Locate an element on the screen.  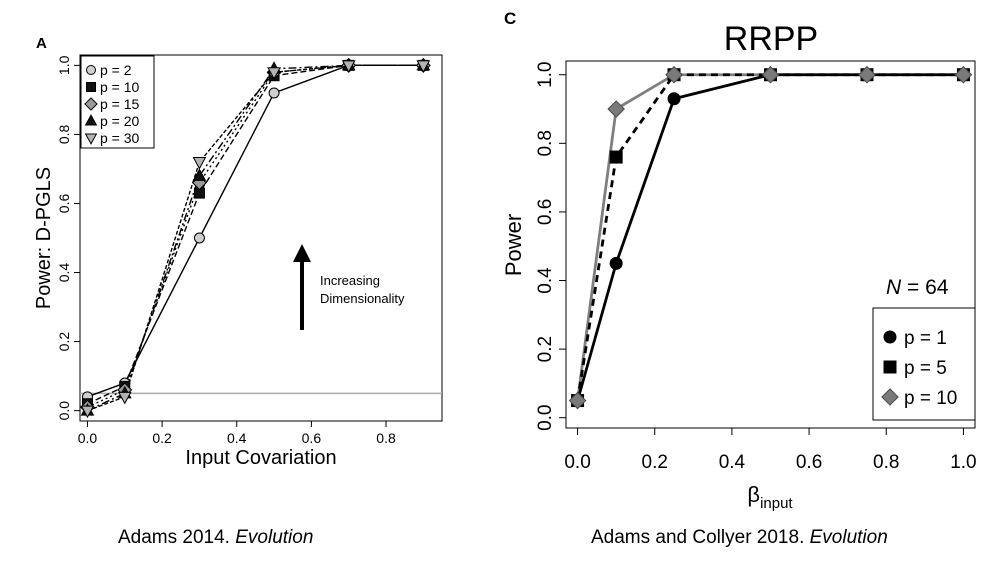
panel-a-letter: A is located at coordinates (41, 43).